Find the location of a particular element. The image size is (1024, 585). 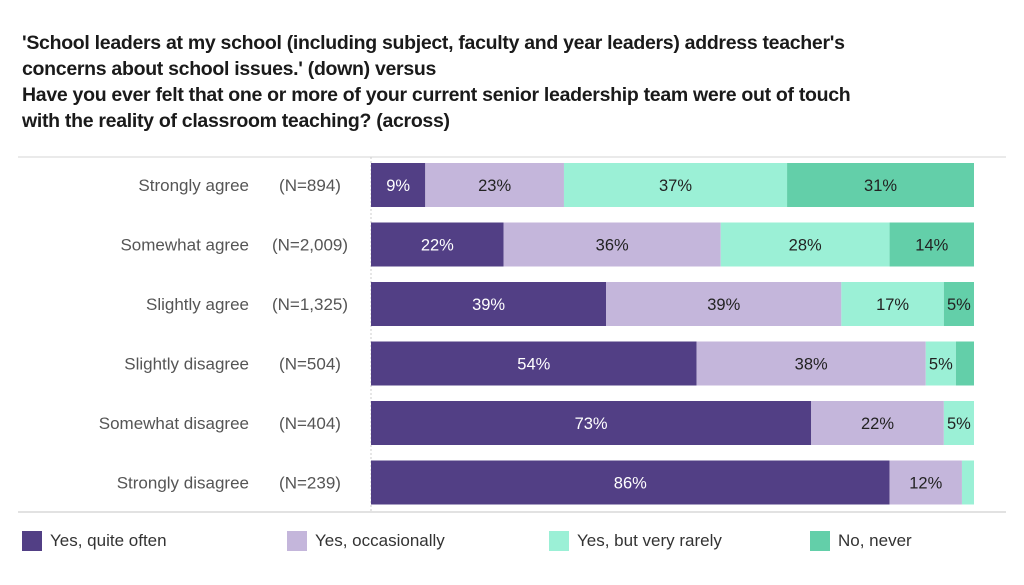

sample-size-label: (N=504) is located at coordinates (310, 364).